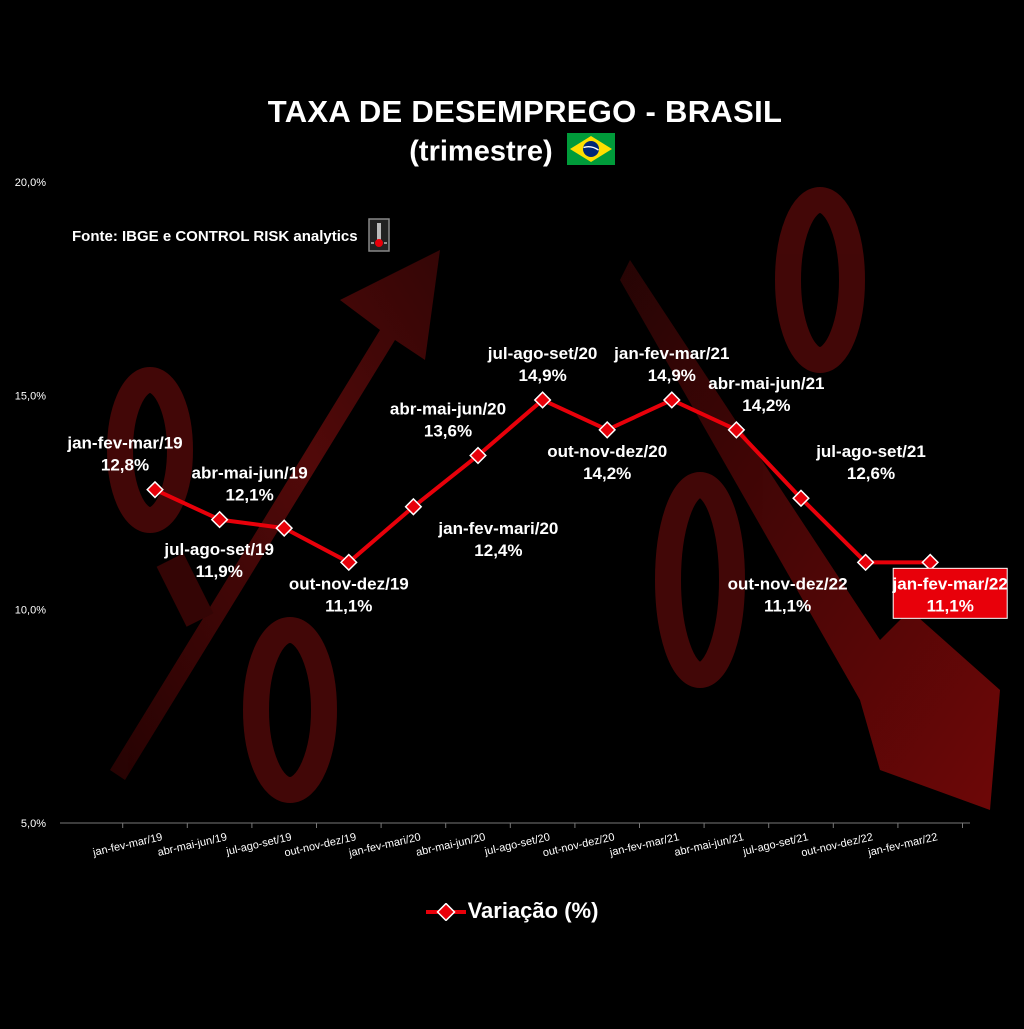 The height and width of the screenshot is (1029, 1024). Describe the element at coordinates (497, 528) in the screenshot. I see `data-label-period: jan-fev-mari/20` at that location.